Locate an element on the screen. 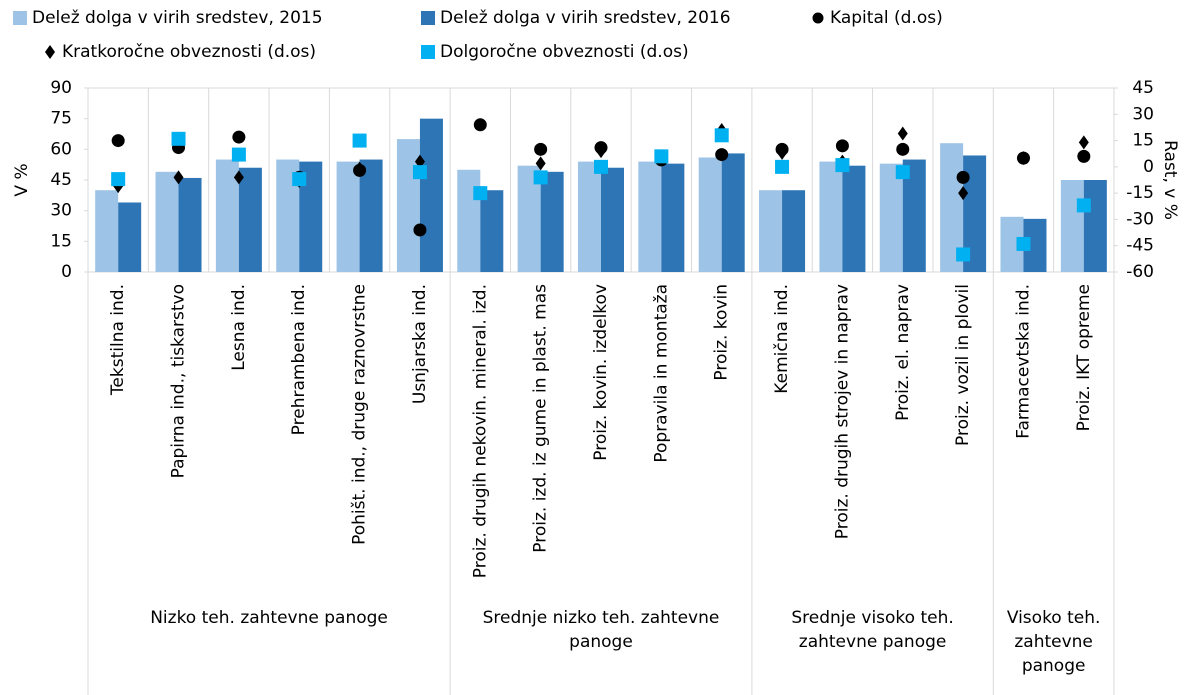  group-label: Srednje visoko teh. zahtevne panoge is located at coordinates (872, 630).